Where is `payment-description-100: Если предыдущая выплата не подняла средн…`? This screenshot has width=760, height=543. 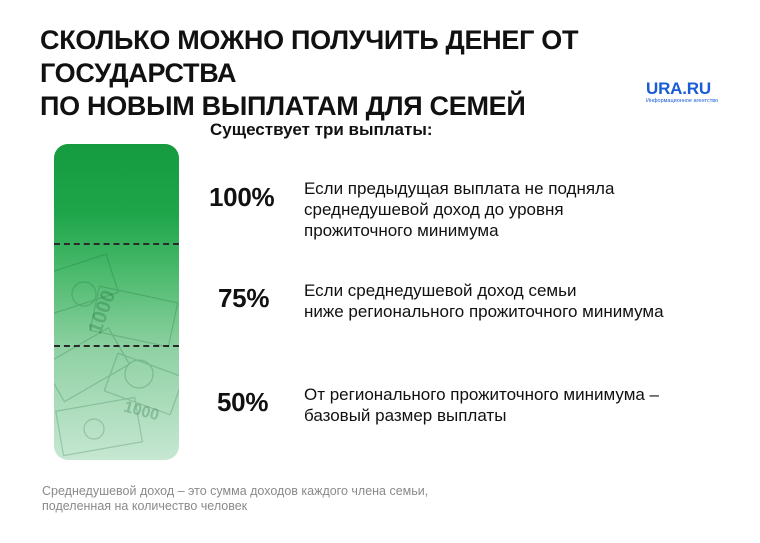 payment-description-100: Если предыдущая выплата не подняла средн… is located at coordinates (514, 209).